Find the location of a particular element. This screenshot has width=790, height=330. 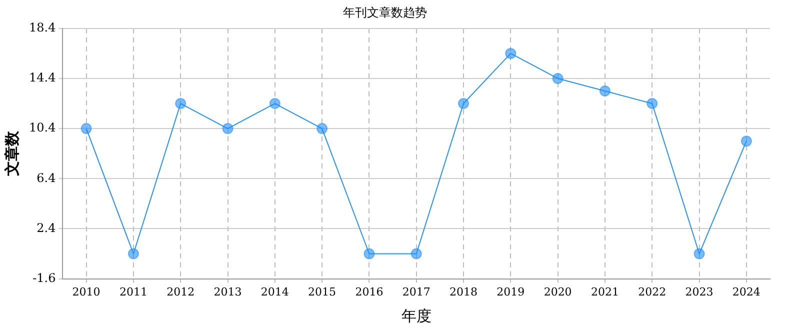

x-tick-label: 2013 is located at coordinates (228, 291).